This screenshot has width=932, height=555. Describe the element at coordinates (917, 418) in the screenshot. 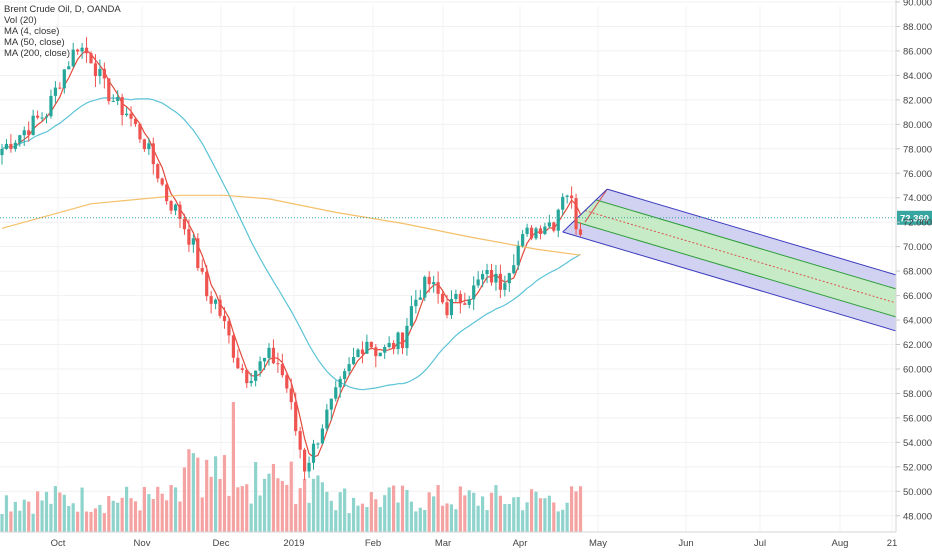

I see `price-tick-label: 56.000` at that location.